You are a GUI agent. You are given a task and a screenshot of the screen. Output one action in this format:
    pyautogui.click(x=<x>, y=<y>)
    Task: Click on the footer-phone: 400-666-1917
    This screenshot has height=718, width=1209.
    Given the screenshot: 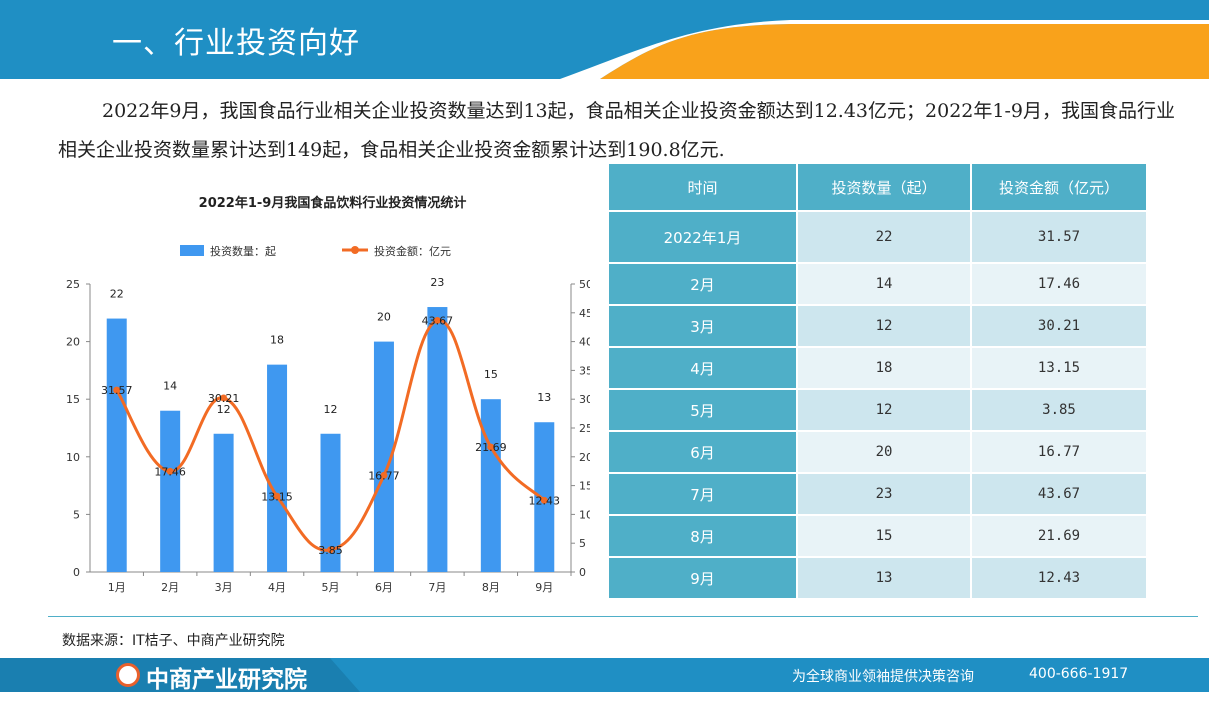 What is the action you would take?
    pyautogui.click(x=1079, y=674)
    